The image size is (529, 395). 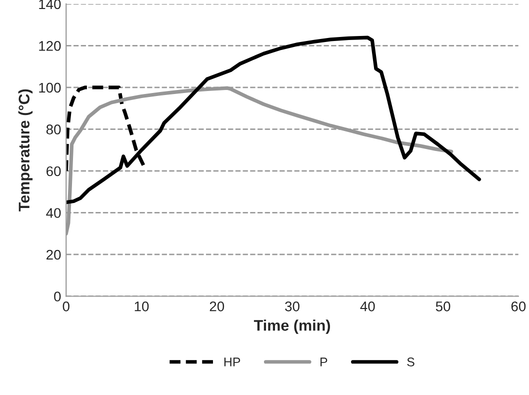 What do you see at coordinates (324, 362) in the screenshot?
I see `legend-label: P` at bounding box center [324, 362].